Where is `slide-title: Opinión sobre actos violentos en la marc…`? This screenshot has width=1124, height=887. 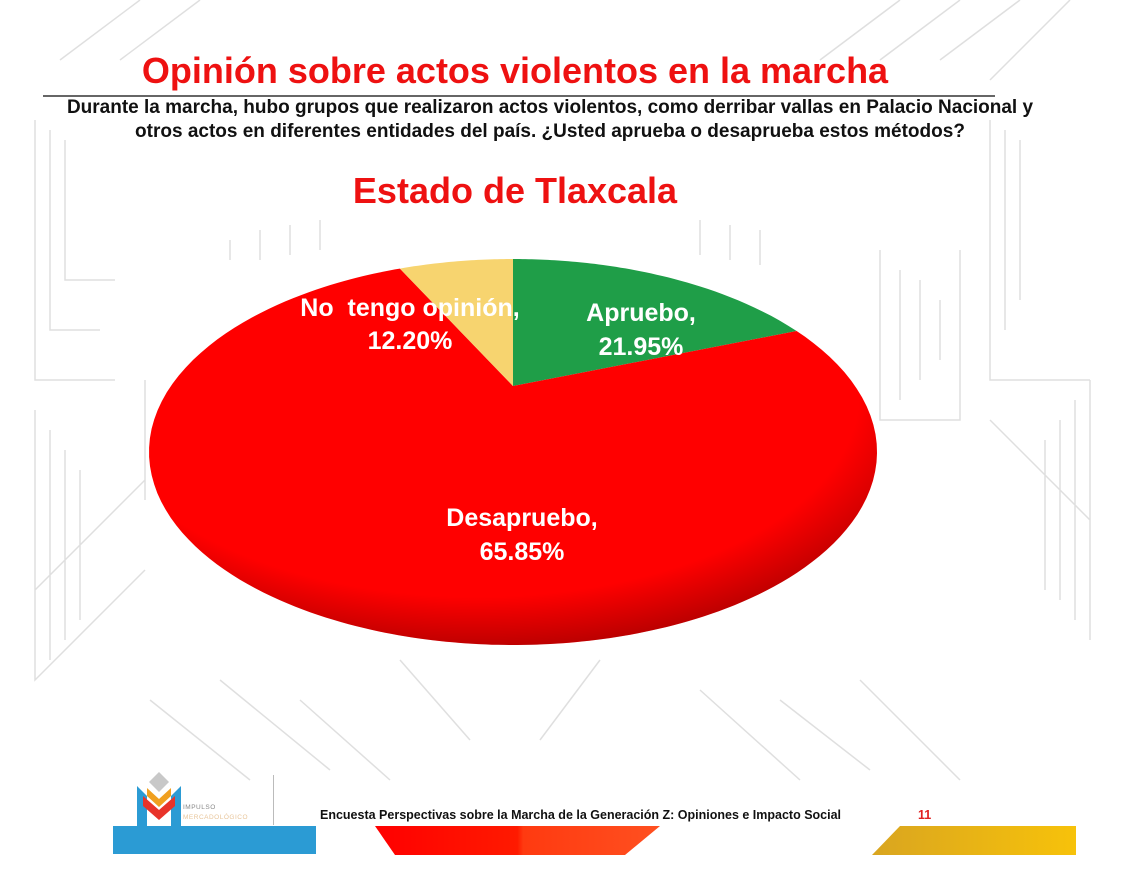
slide-title: Opinión sobre actos violentos en la marc… is located at coordinates (515, 70).